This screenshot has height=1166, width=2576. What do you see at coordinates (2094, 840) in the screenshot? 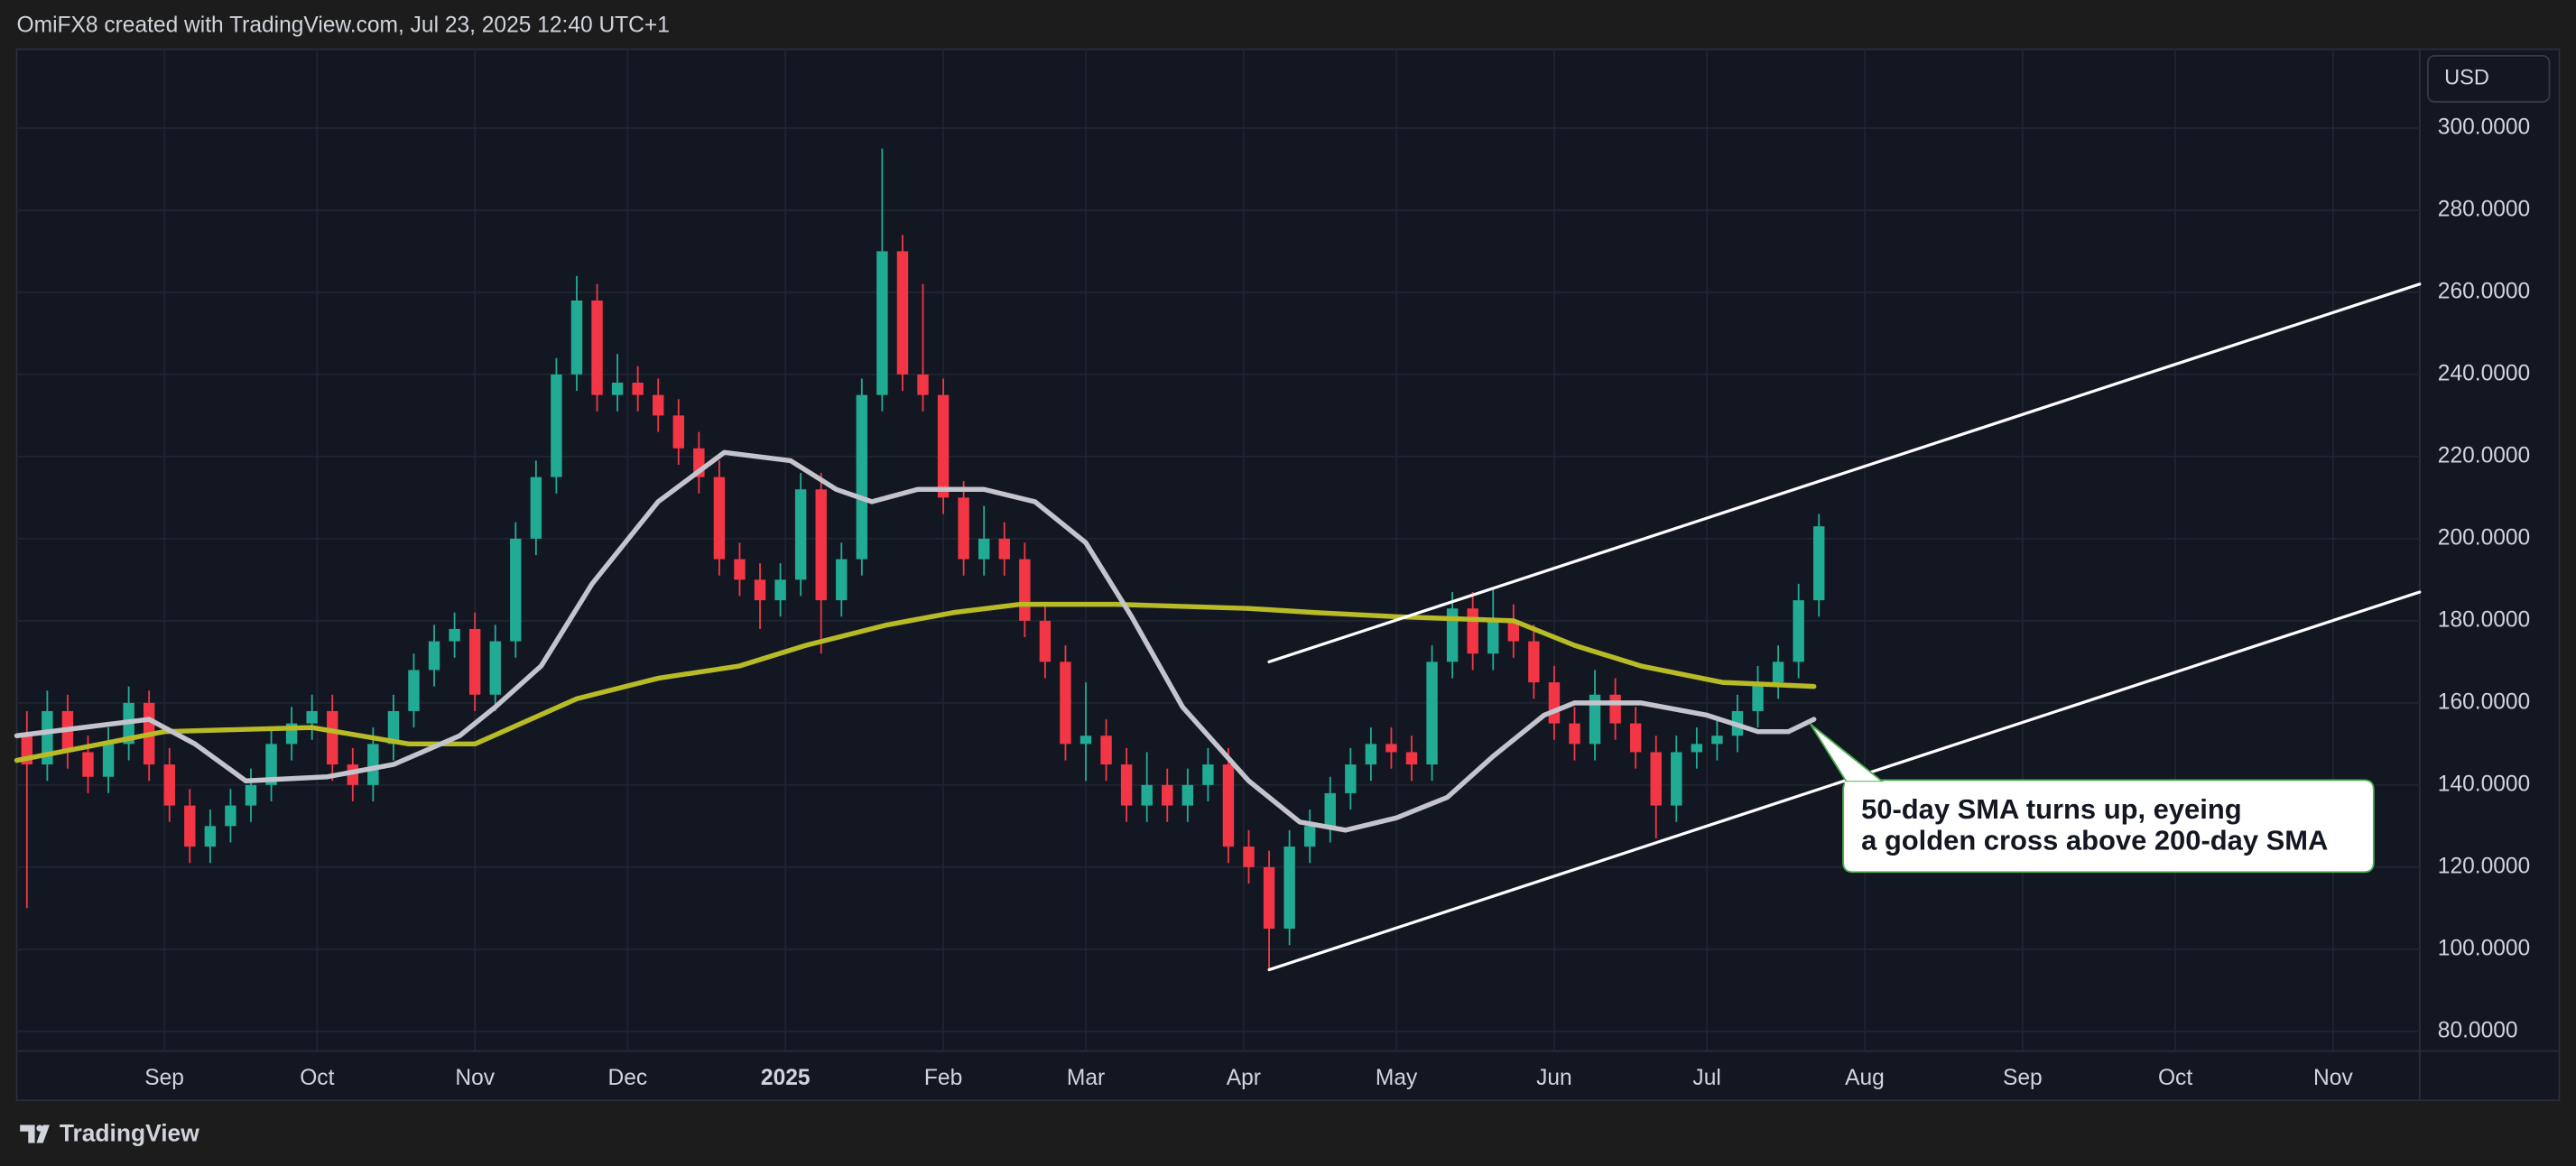
I see `annotation-text: a golden cross above 200-day SMA` at bounding box center [2094, 840].